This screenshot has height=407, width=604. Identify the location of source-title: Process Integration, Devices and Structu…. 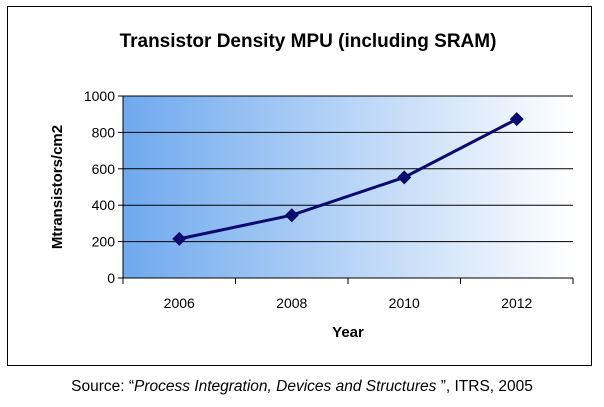
(287, 386).